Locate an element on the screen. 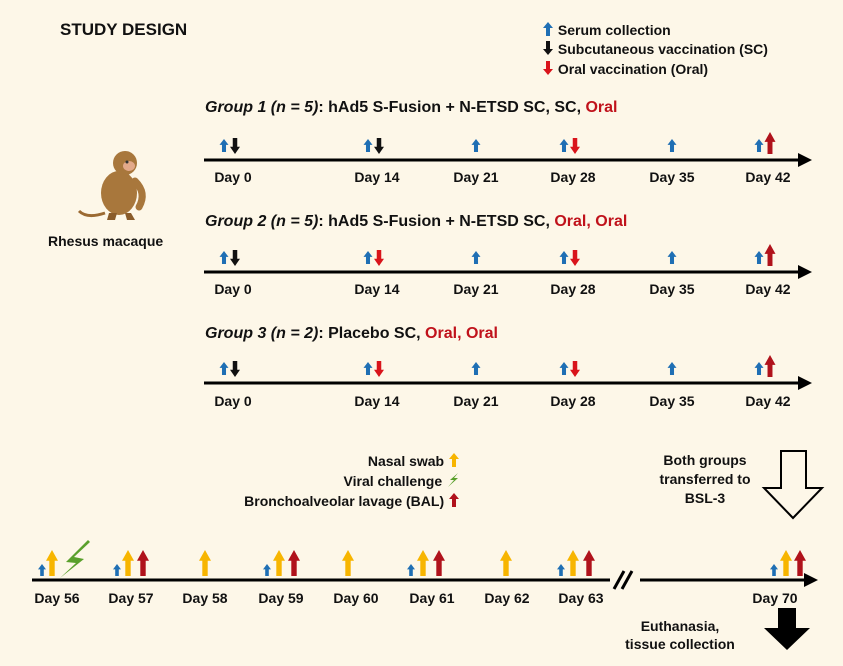  legend-sc-label: Subcutaneous vaccination (SC) is located at coordinates (662, 49).